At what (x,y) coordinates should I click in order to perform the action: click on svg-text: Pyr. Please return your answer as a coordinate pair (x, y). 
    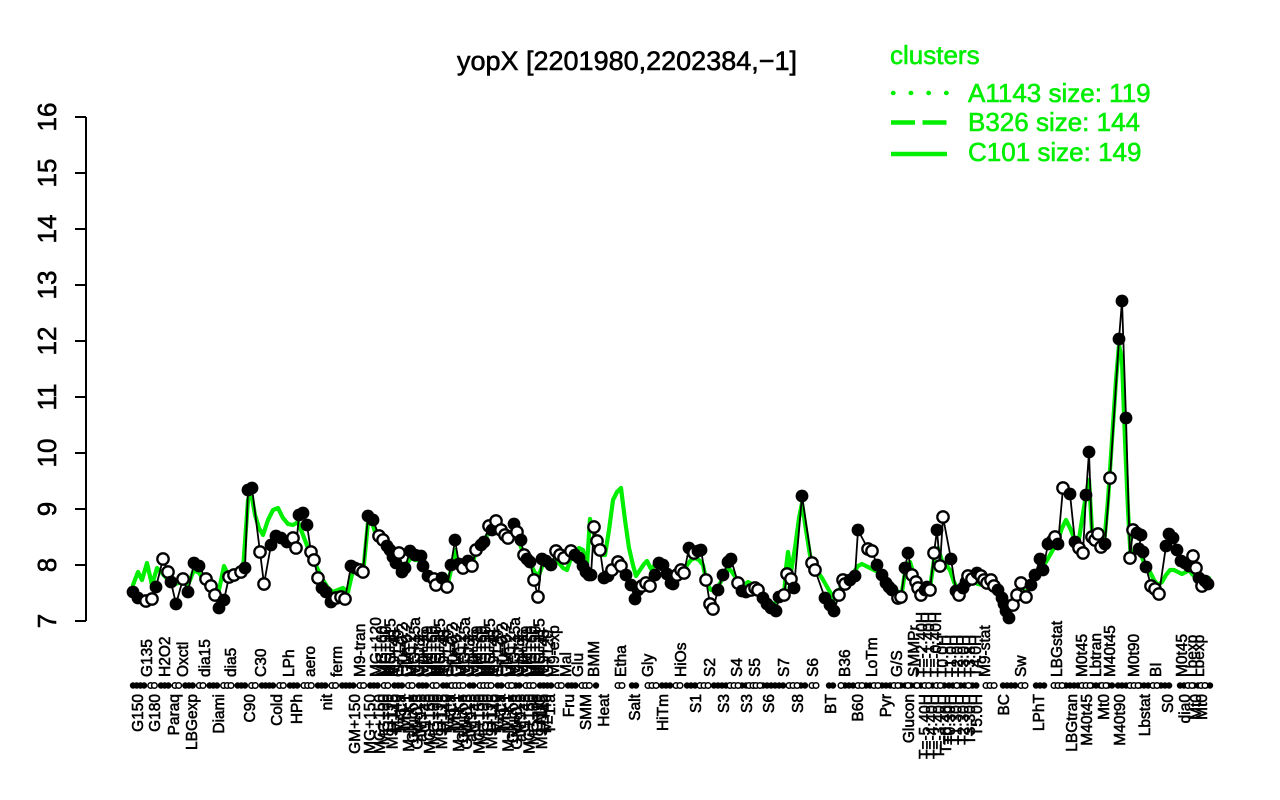
    Looking at the image, I should click on (886, 705).